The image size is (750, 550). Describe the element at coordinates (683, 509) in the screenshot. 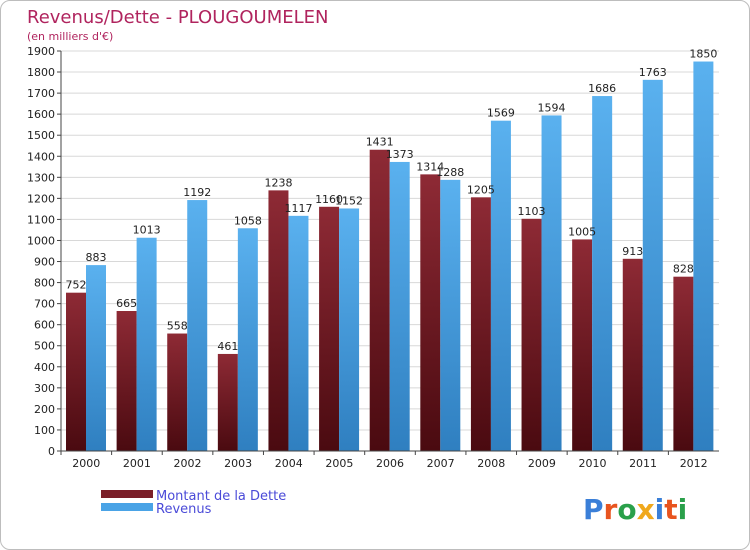

I see `logo-letter: i` at that location.